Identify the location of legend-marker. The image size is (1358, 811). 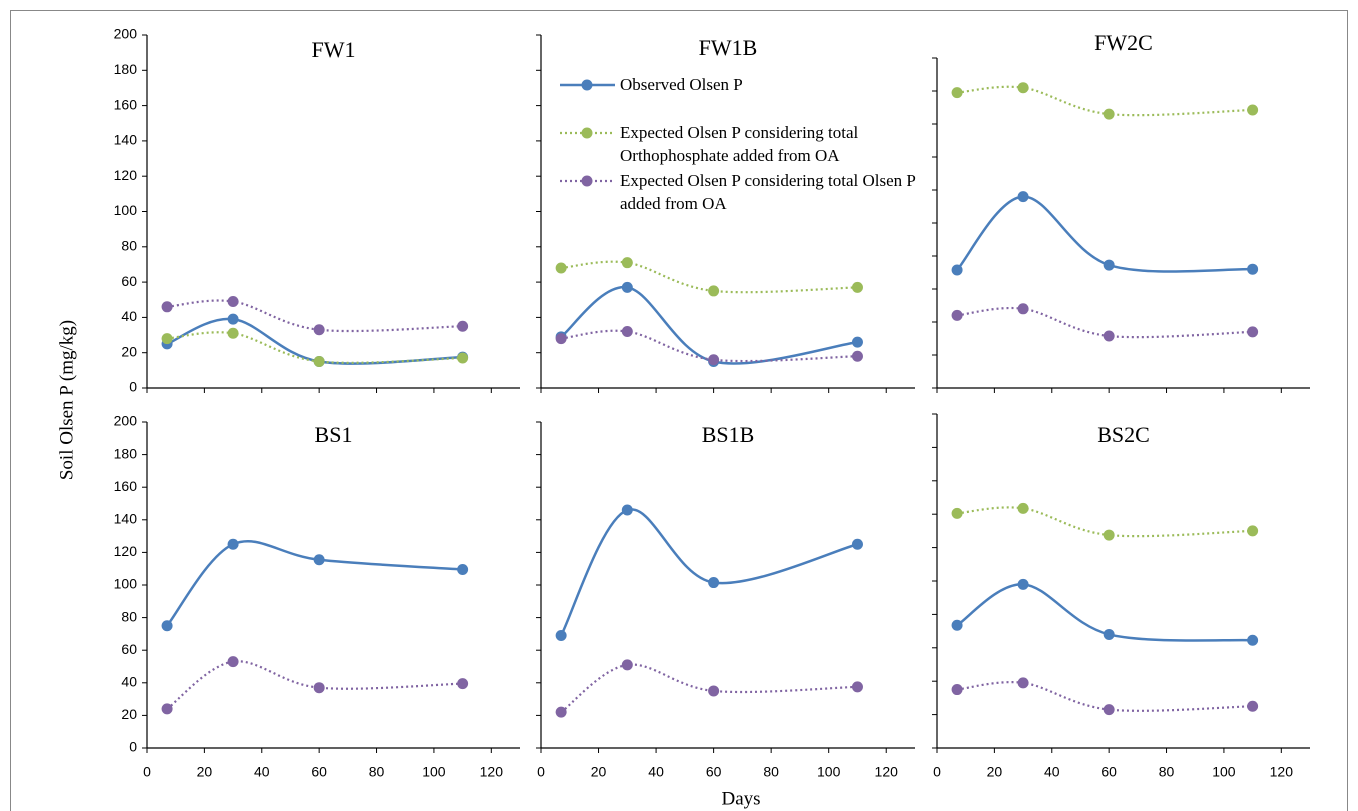
(587, 181).